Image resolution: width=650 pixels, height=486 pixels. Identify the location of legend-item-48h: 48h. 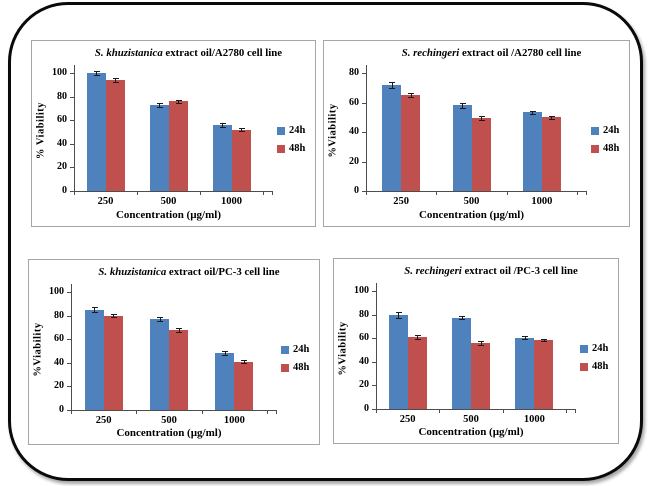
(295, 367).